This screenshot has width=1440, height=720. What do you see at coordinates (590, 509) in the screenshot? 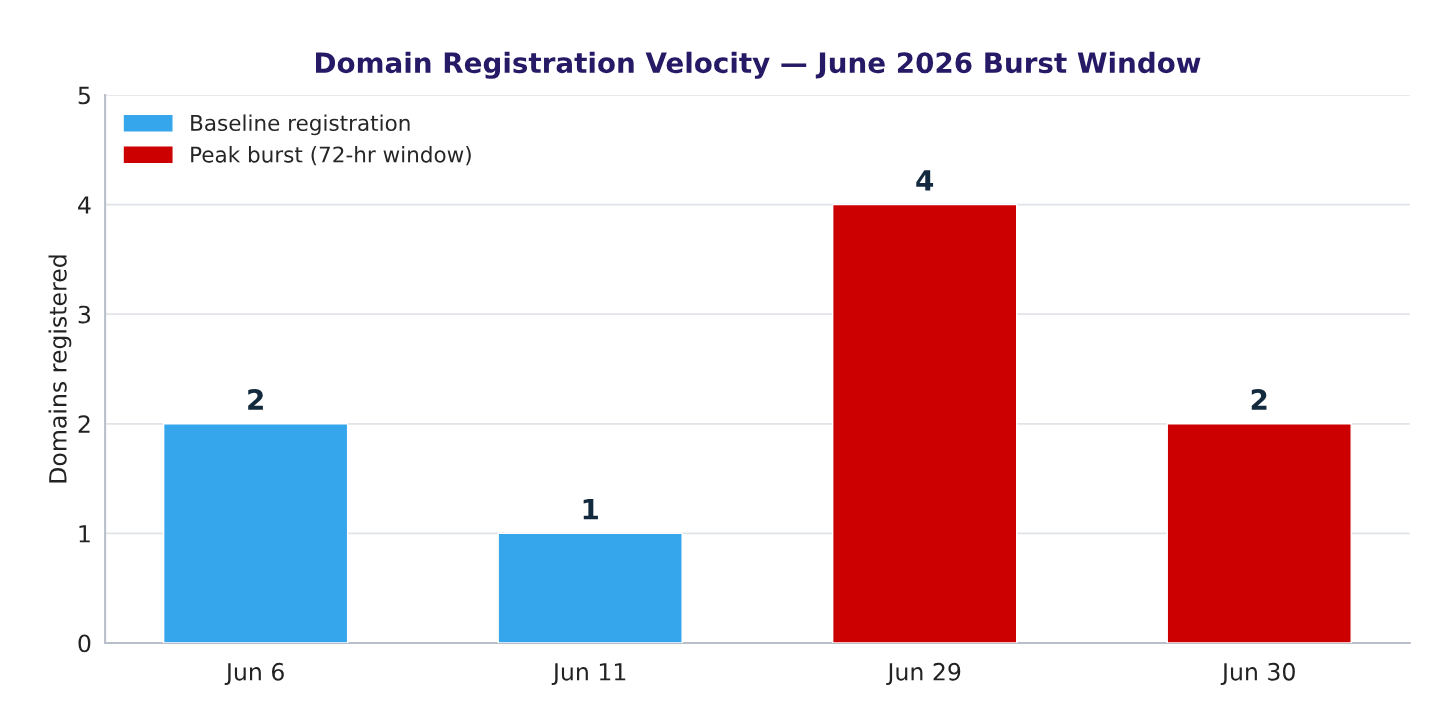
I see `data-label: 1` at bounding box center [590, 509].